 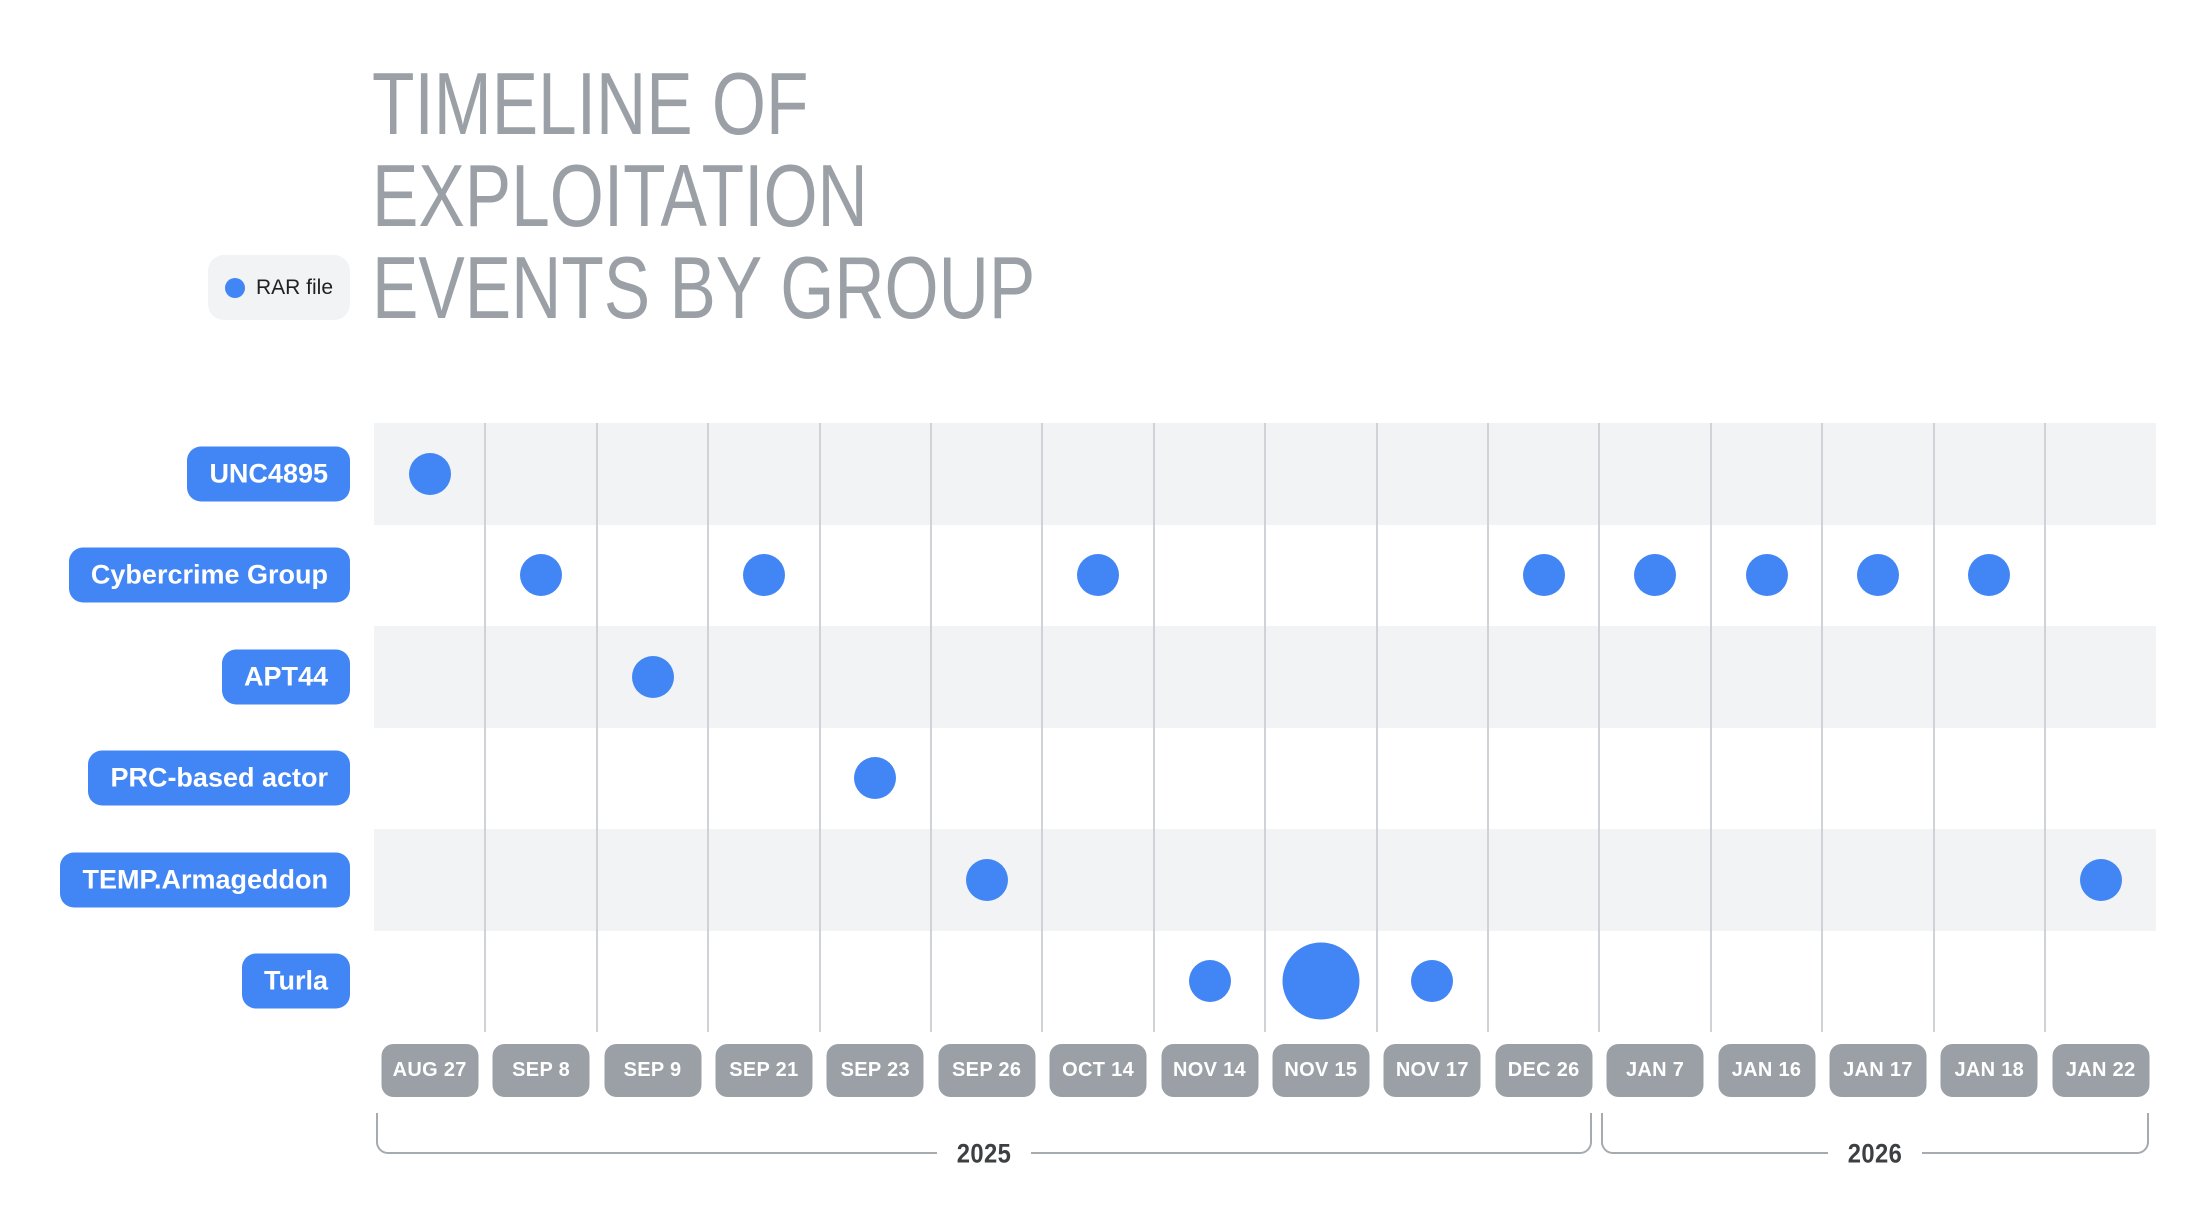 I want to click on year-label: 2025, so click(x=984, y=1153).